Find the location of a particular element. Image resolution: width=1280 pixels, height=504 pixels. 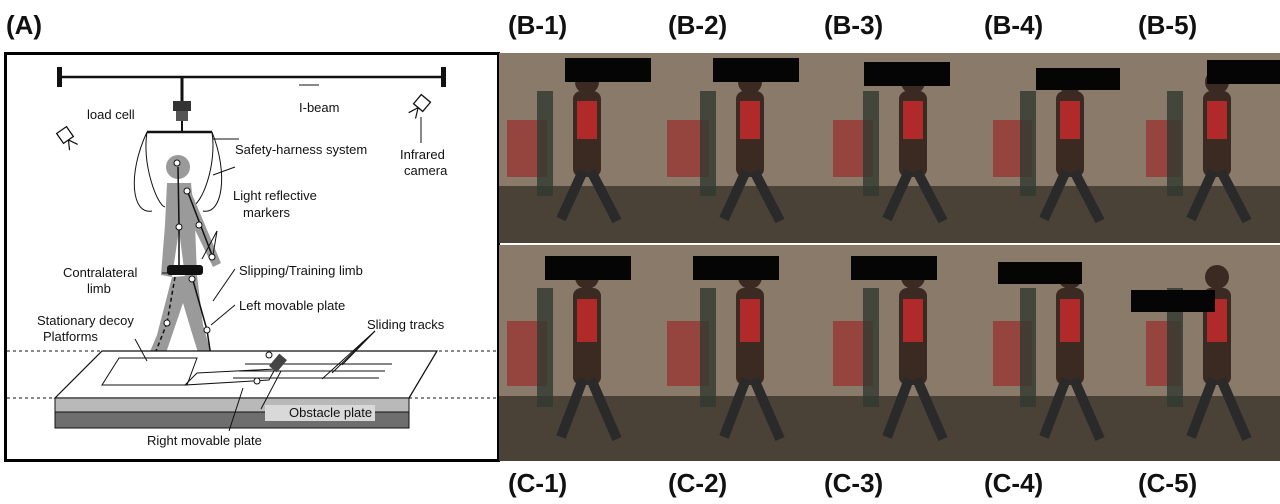

i-beam-end-left is located at coordinates (59, 77).